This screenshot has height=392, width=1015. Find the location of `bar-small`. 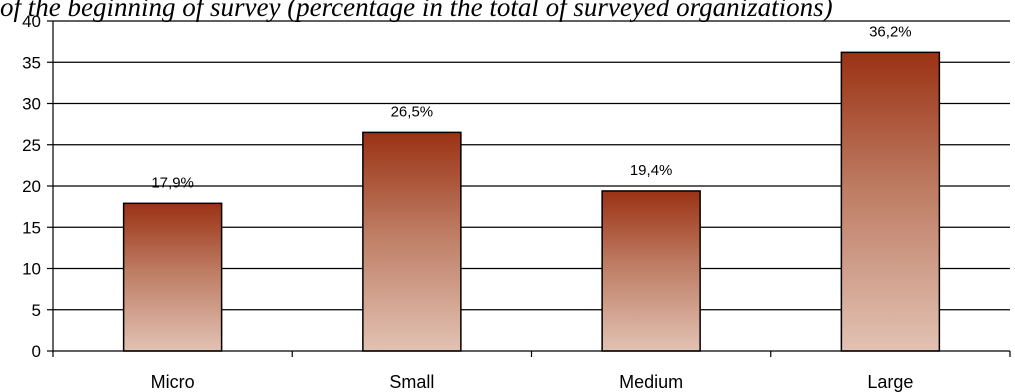

bar-small is located at coordinates (412, 241).